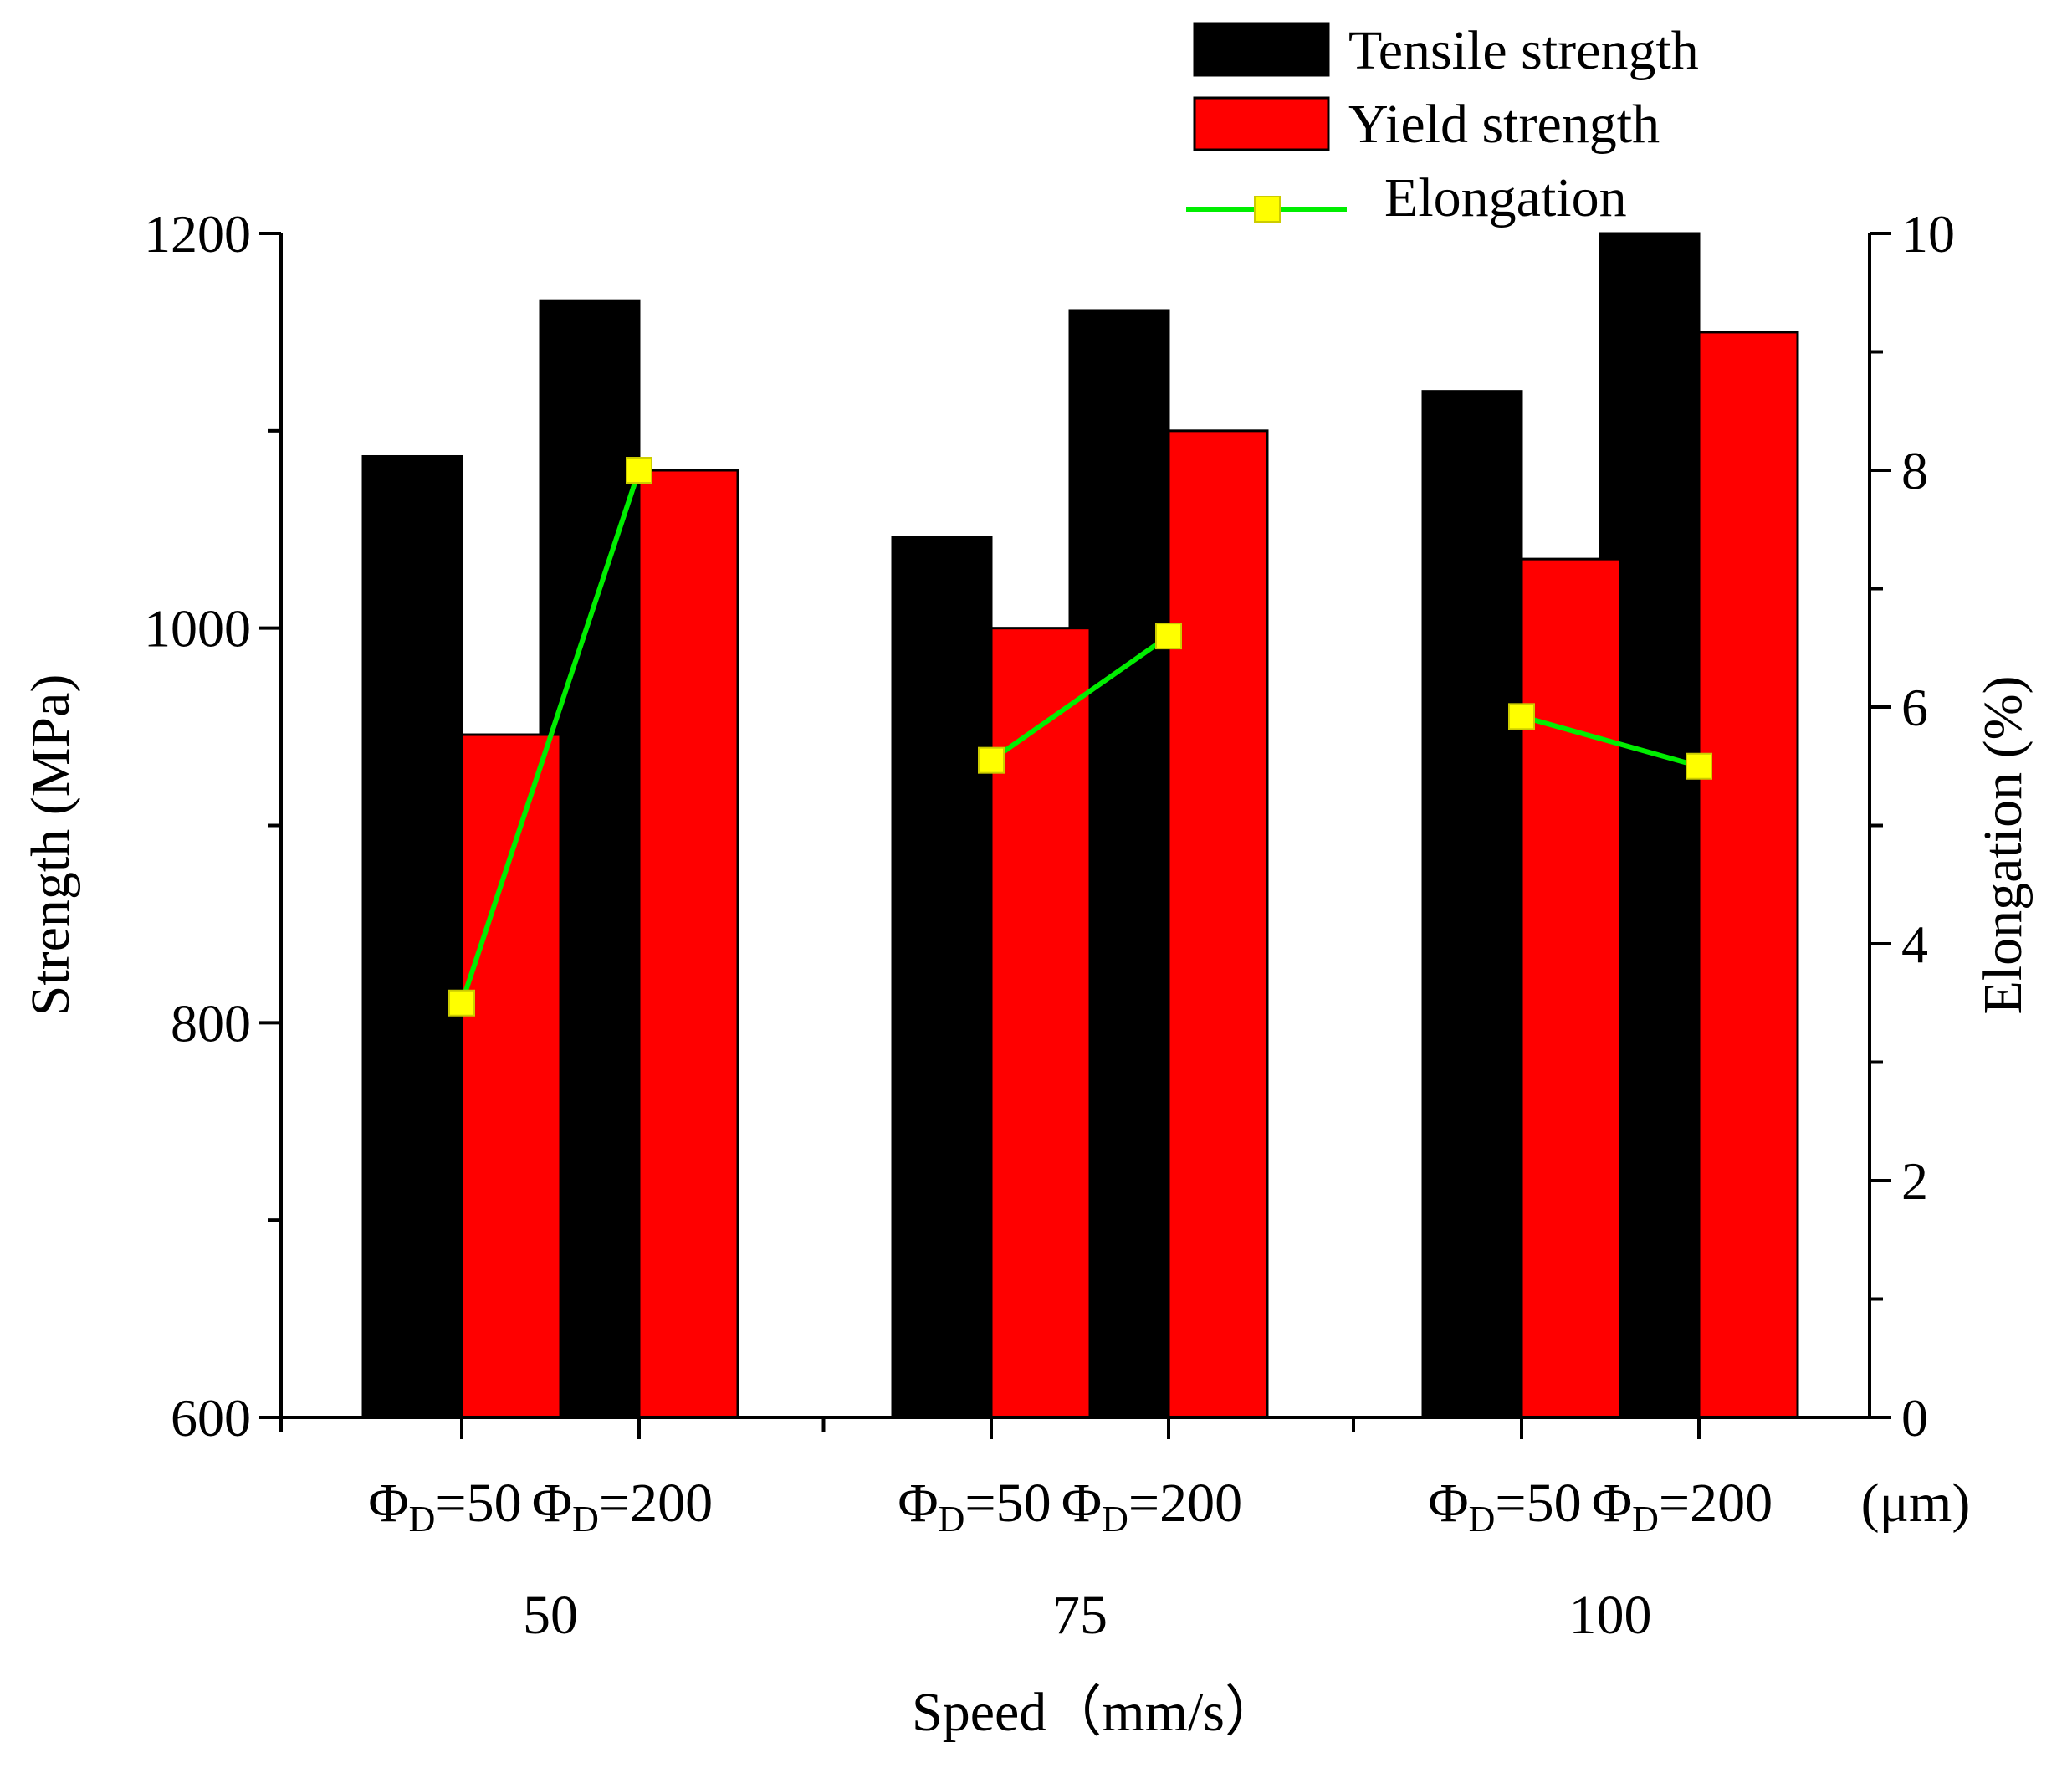  I want to click on y-right-tick-label: 2, so click(1914, 1181).